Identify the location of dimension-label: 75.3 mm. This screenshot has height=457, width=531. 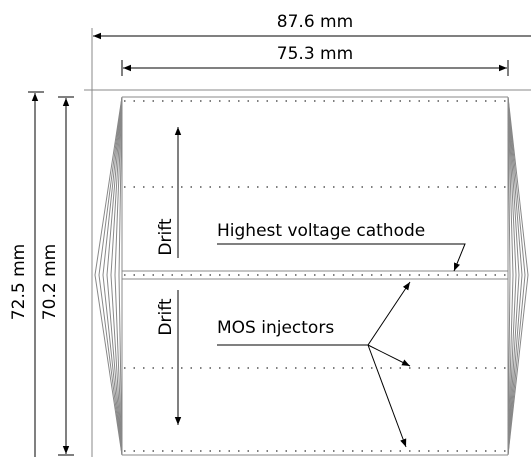
(315, 54).